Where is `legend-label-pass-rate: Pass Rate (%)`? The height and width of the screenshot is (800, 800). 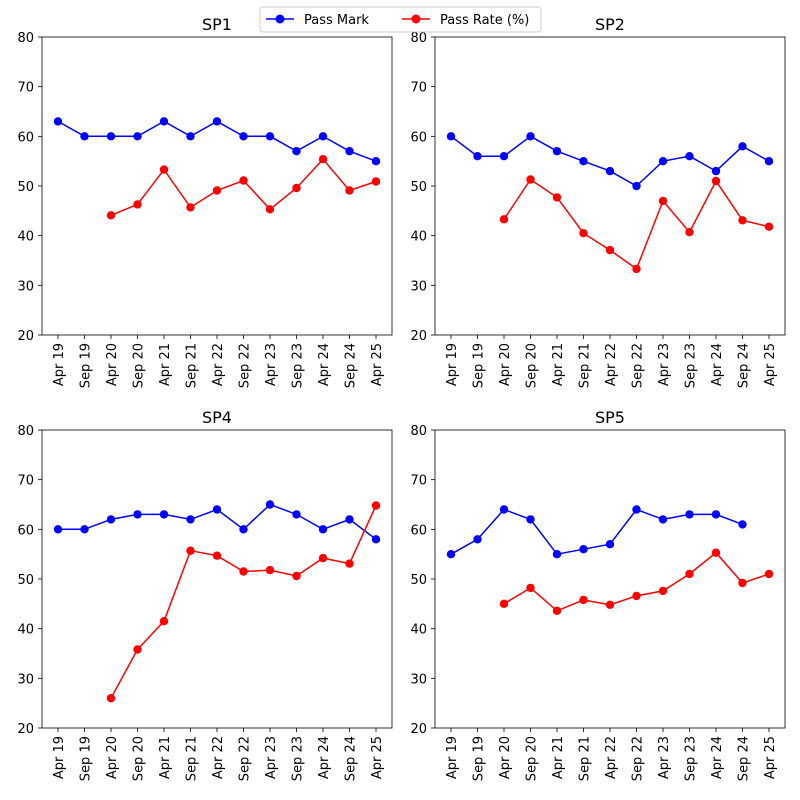 legend-label-pass-rate: Pass Rate (%) is located at coordinates (484, 20).